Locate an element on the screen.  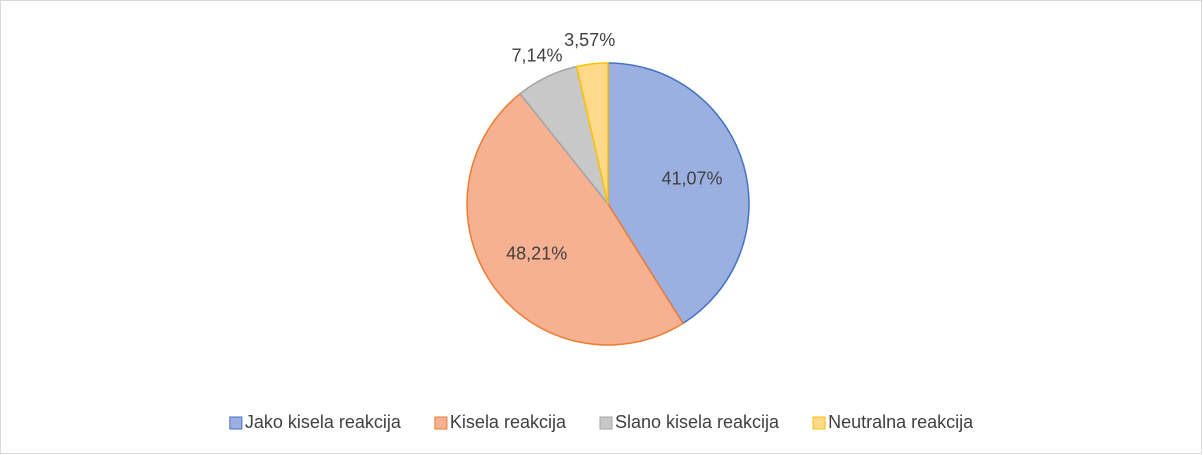
legend-label: Kisela reakcija is located at coordinates (508, 422).